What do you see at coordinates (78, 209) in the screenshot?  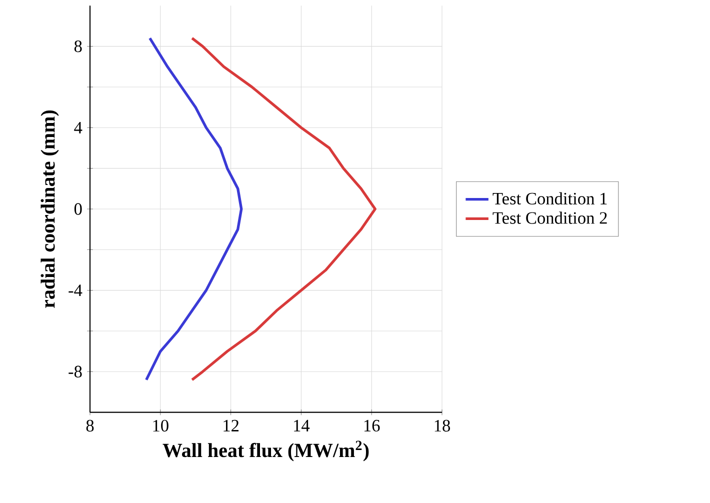 I see `y-tick-label: 0` at bounding box center [78, 209].